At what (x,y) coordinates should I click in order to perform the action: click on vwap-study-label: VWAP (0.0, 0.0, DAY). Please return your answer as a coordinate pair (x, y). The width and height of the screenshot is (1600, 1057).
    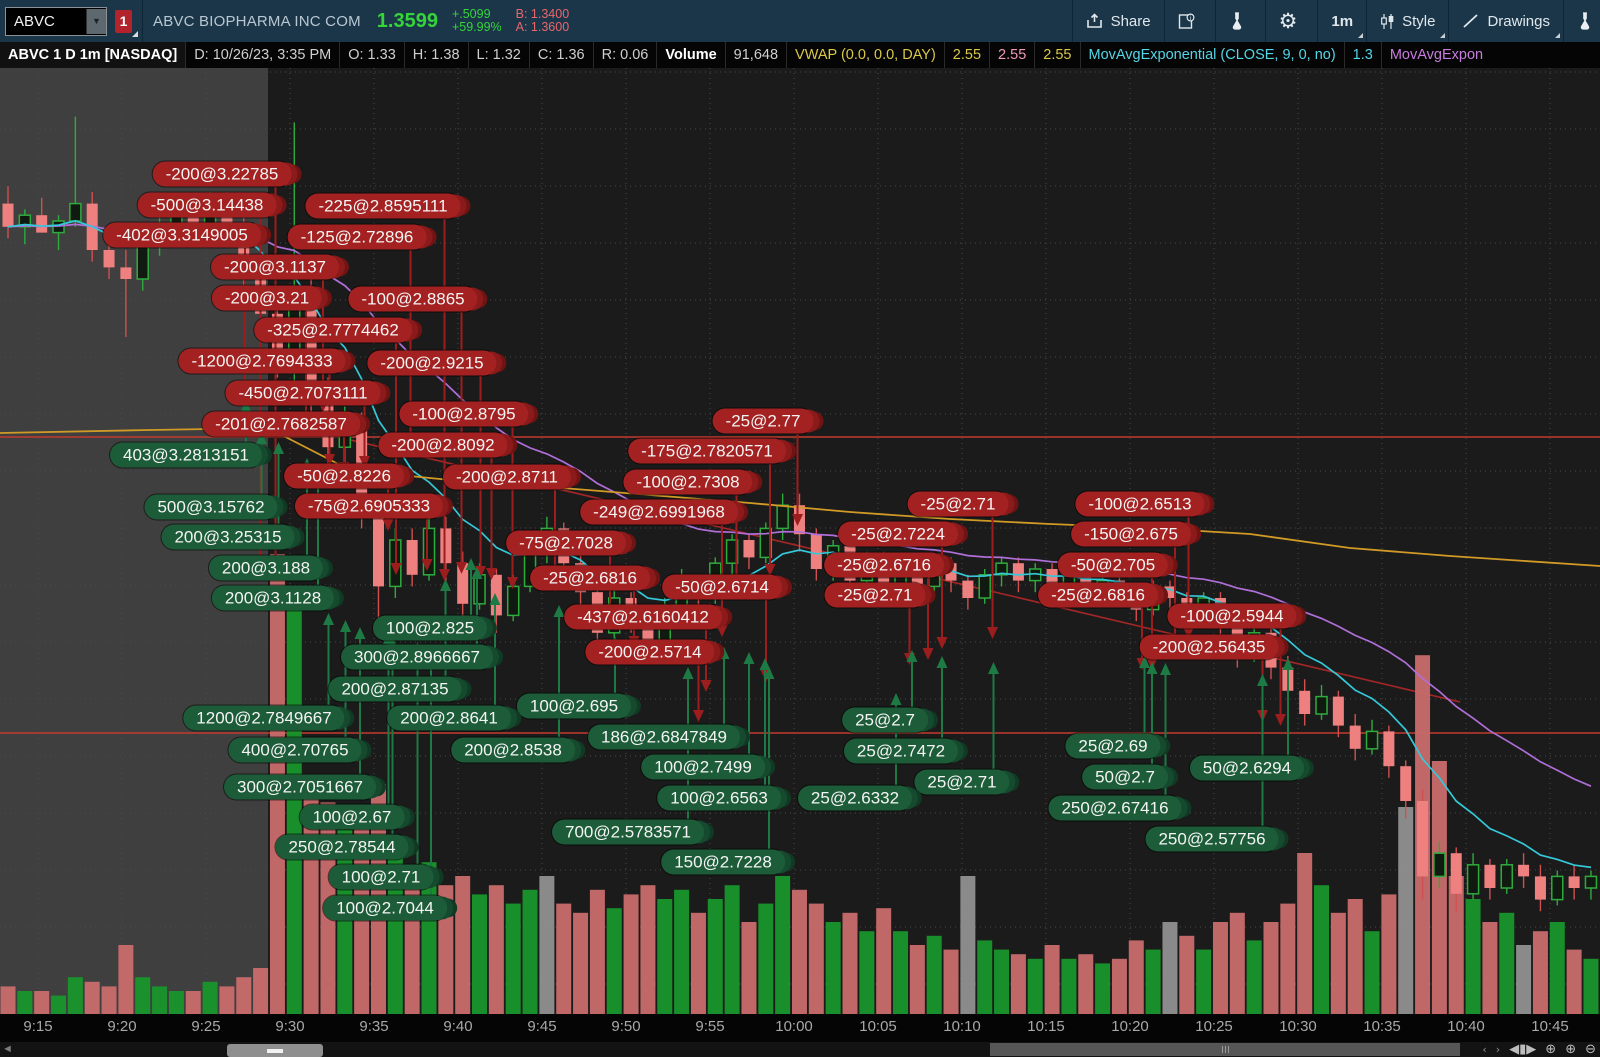
    Looking at the image, I should click on (866, 55).